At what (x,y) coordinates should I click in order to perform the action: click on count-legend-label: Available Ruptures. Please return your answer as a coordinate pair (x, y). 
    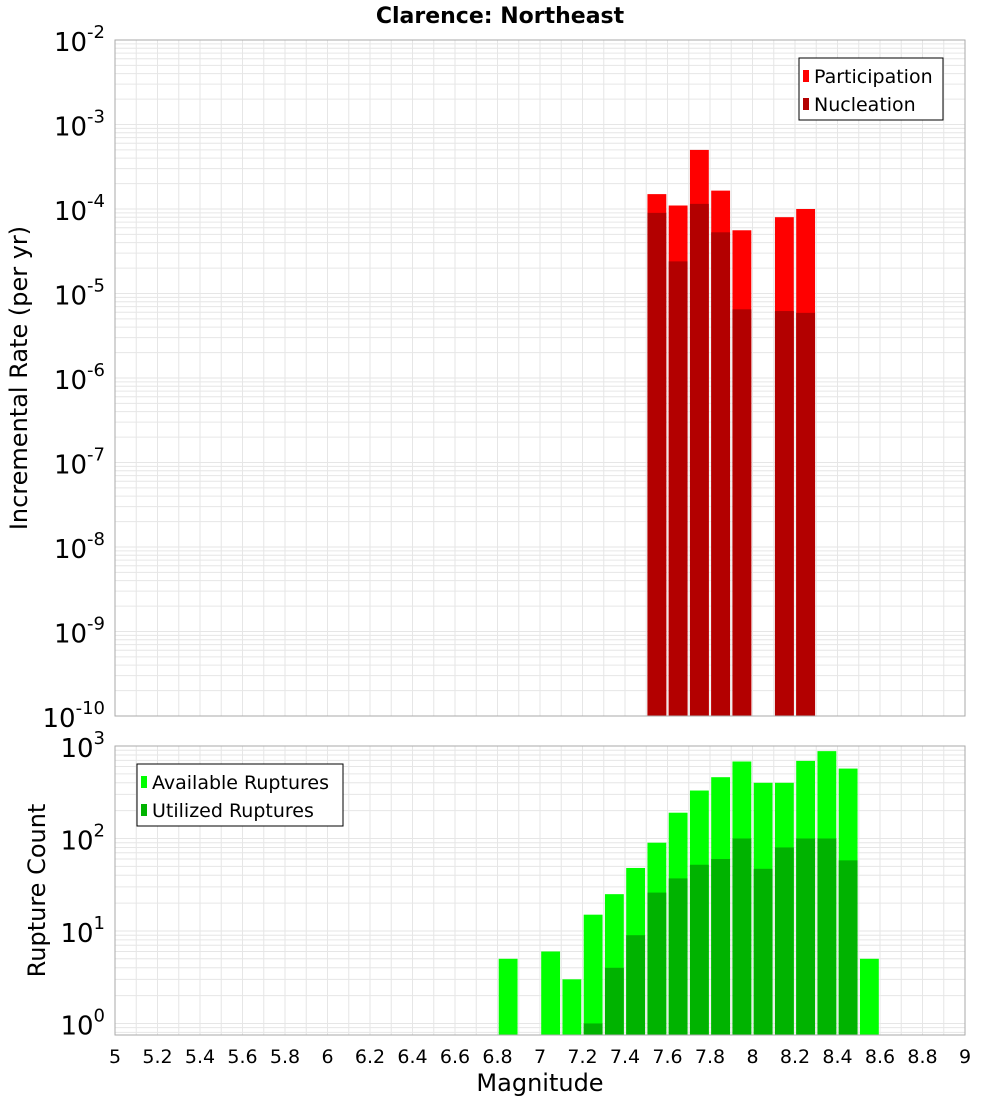
    Looking at the image, I should click on (240, 783).